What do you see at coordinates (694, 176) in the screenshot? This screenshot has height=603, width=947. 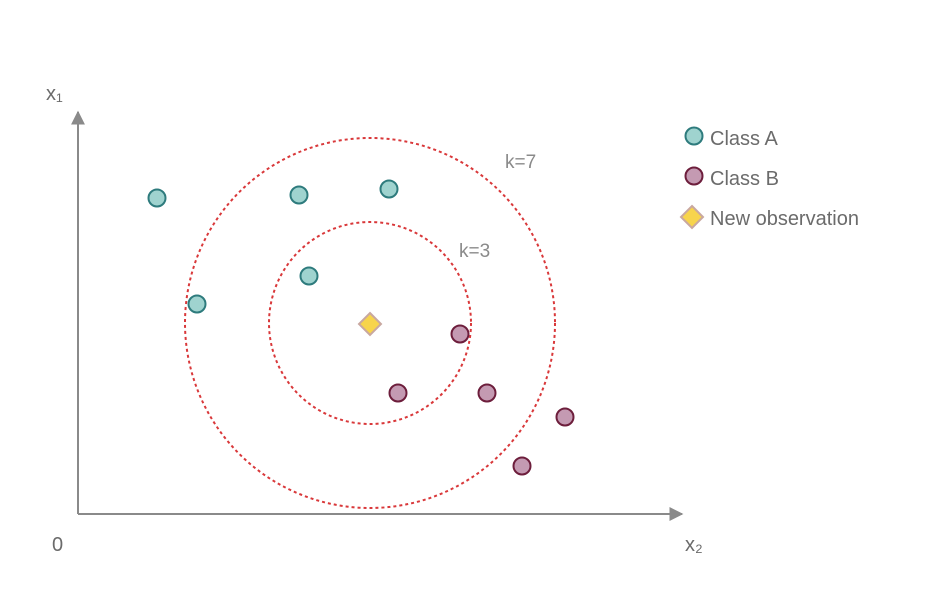 I see `legend-class-b-icon` at bounding box center [694, 176].